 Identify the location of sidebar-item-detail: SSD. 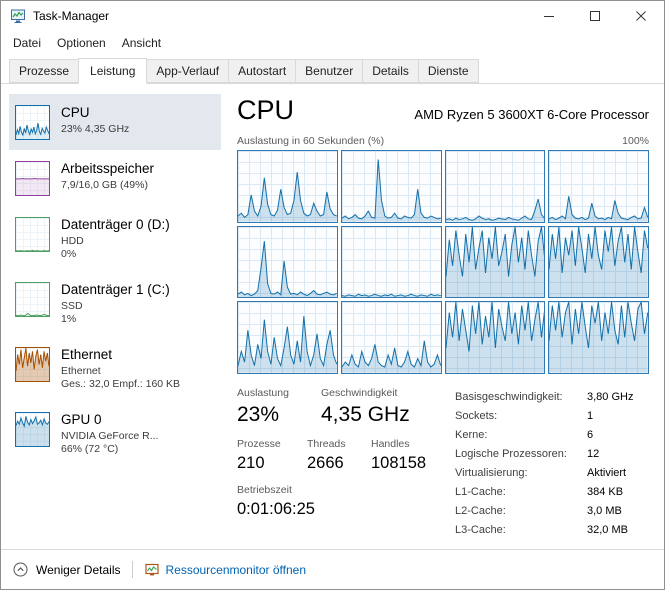
(72, 306).